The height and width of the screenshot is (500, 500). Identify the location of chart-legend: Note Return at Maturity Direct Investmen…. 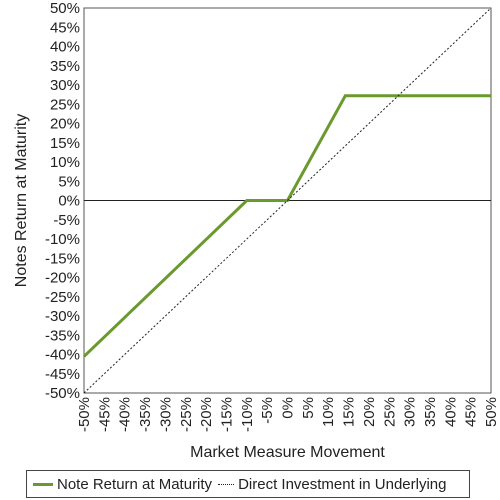
(248, 484).